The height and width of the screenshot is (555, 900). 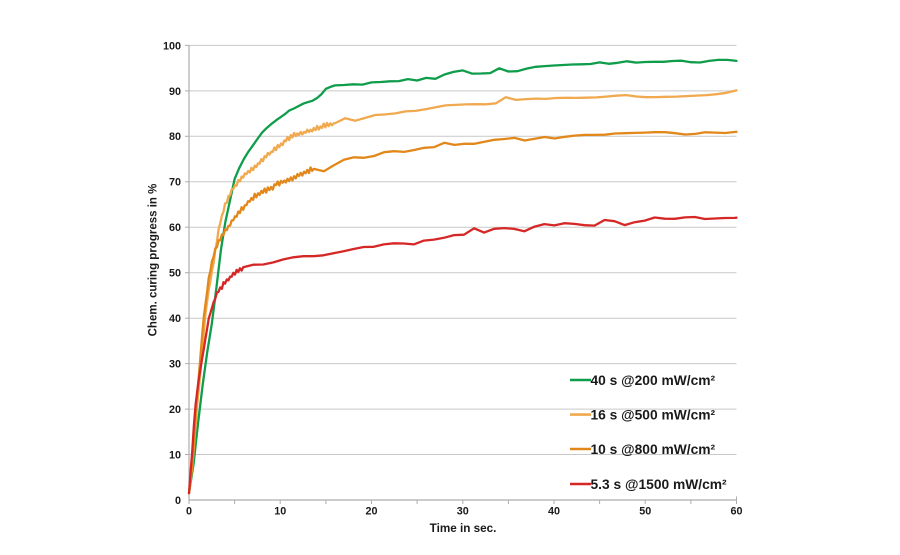 What do you see at coordinates (653, 380) in the screenshot?
I see `svg-text: 40 s @200 mW/cm²` at bounding box center [653, 380].